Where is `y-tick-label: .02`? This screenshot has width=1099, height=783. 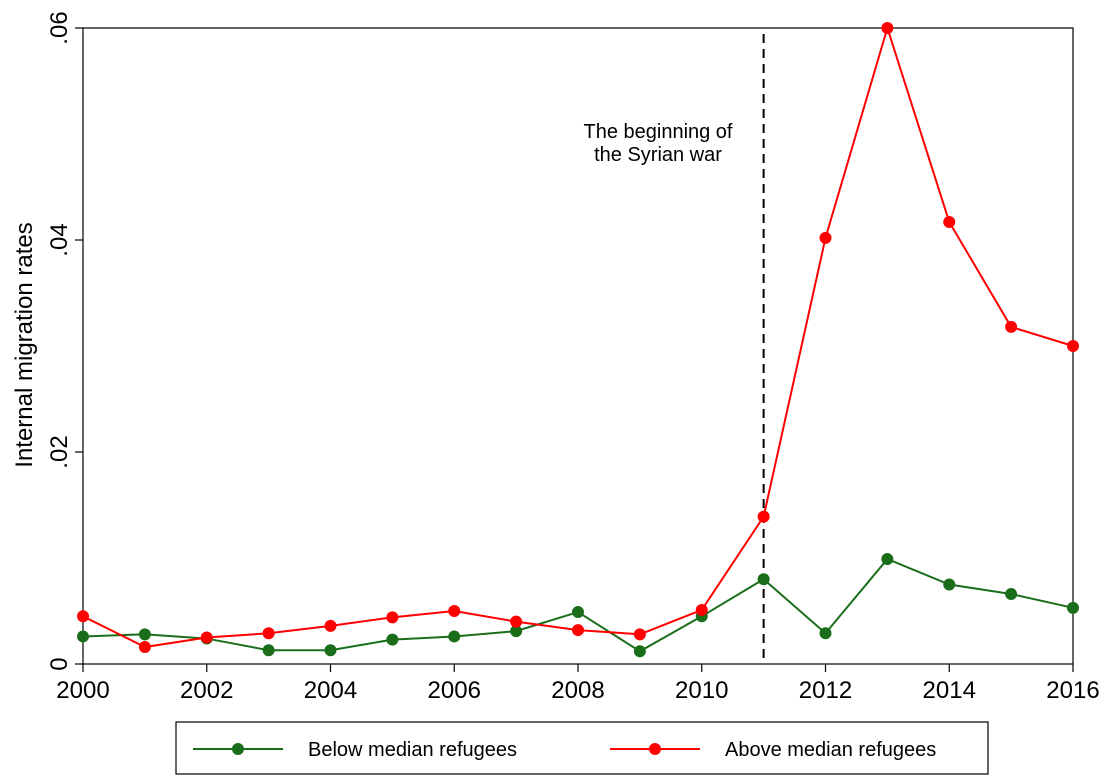 y-tick-label: .02 is located at coordinates (59, 451).